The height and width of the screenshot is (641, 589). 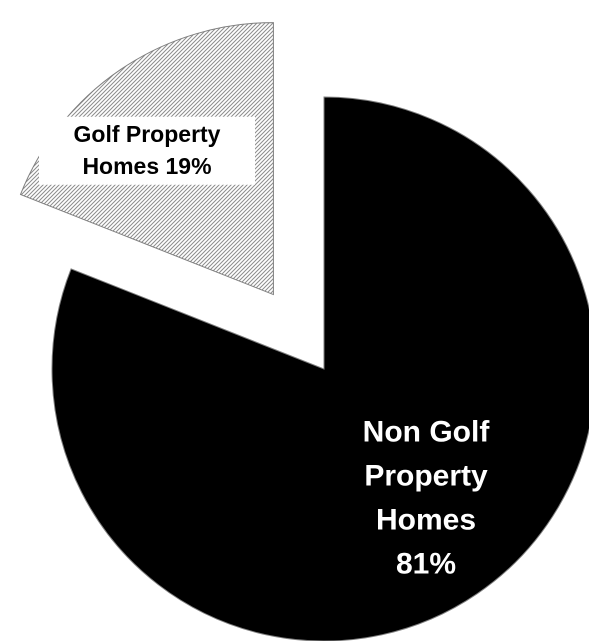 What do you see at coordinates (426, 476) in the screenshot?
I see `pie-label-line: Property` at bounding box center [426, 476].